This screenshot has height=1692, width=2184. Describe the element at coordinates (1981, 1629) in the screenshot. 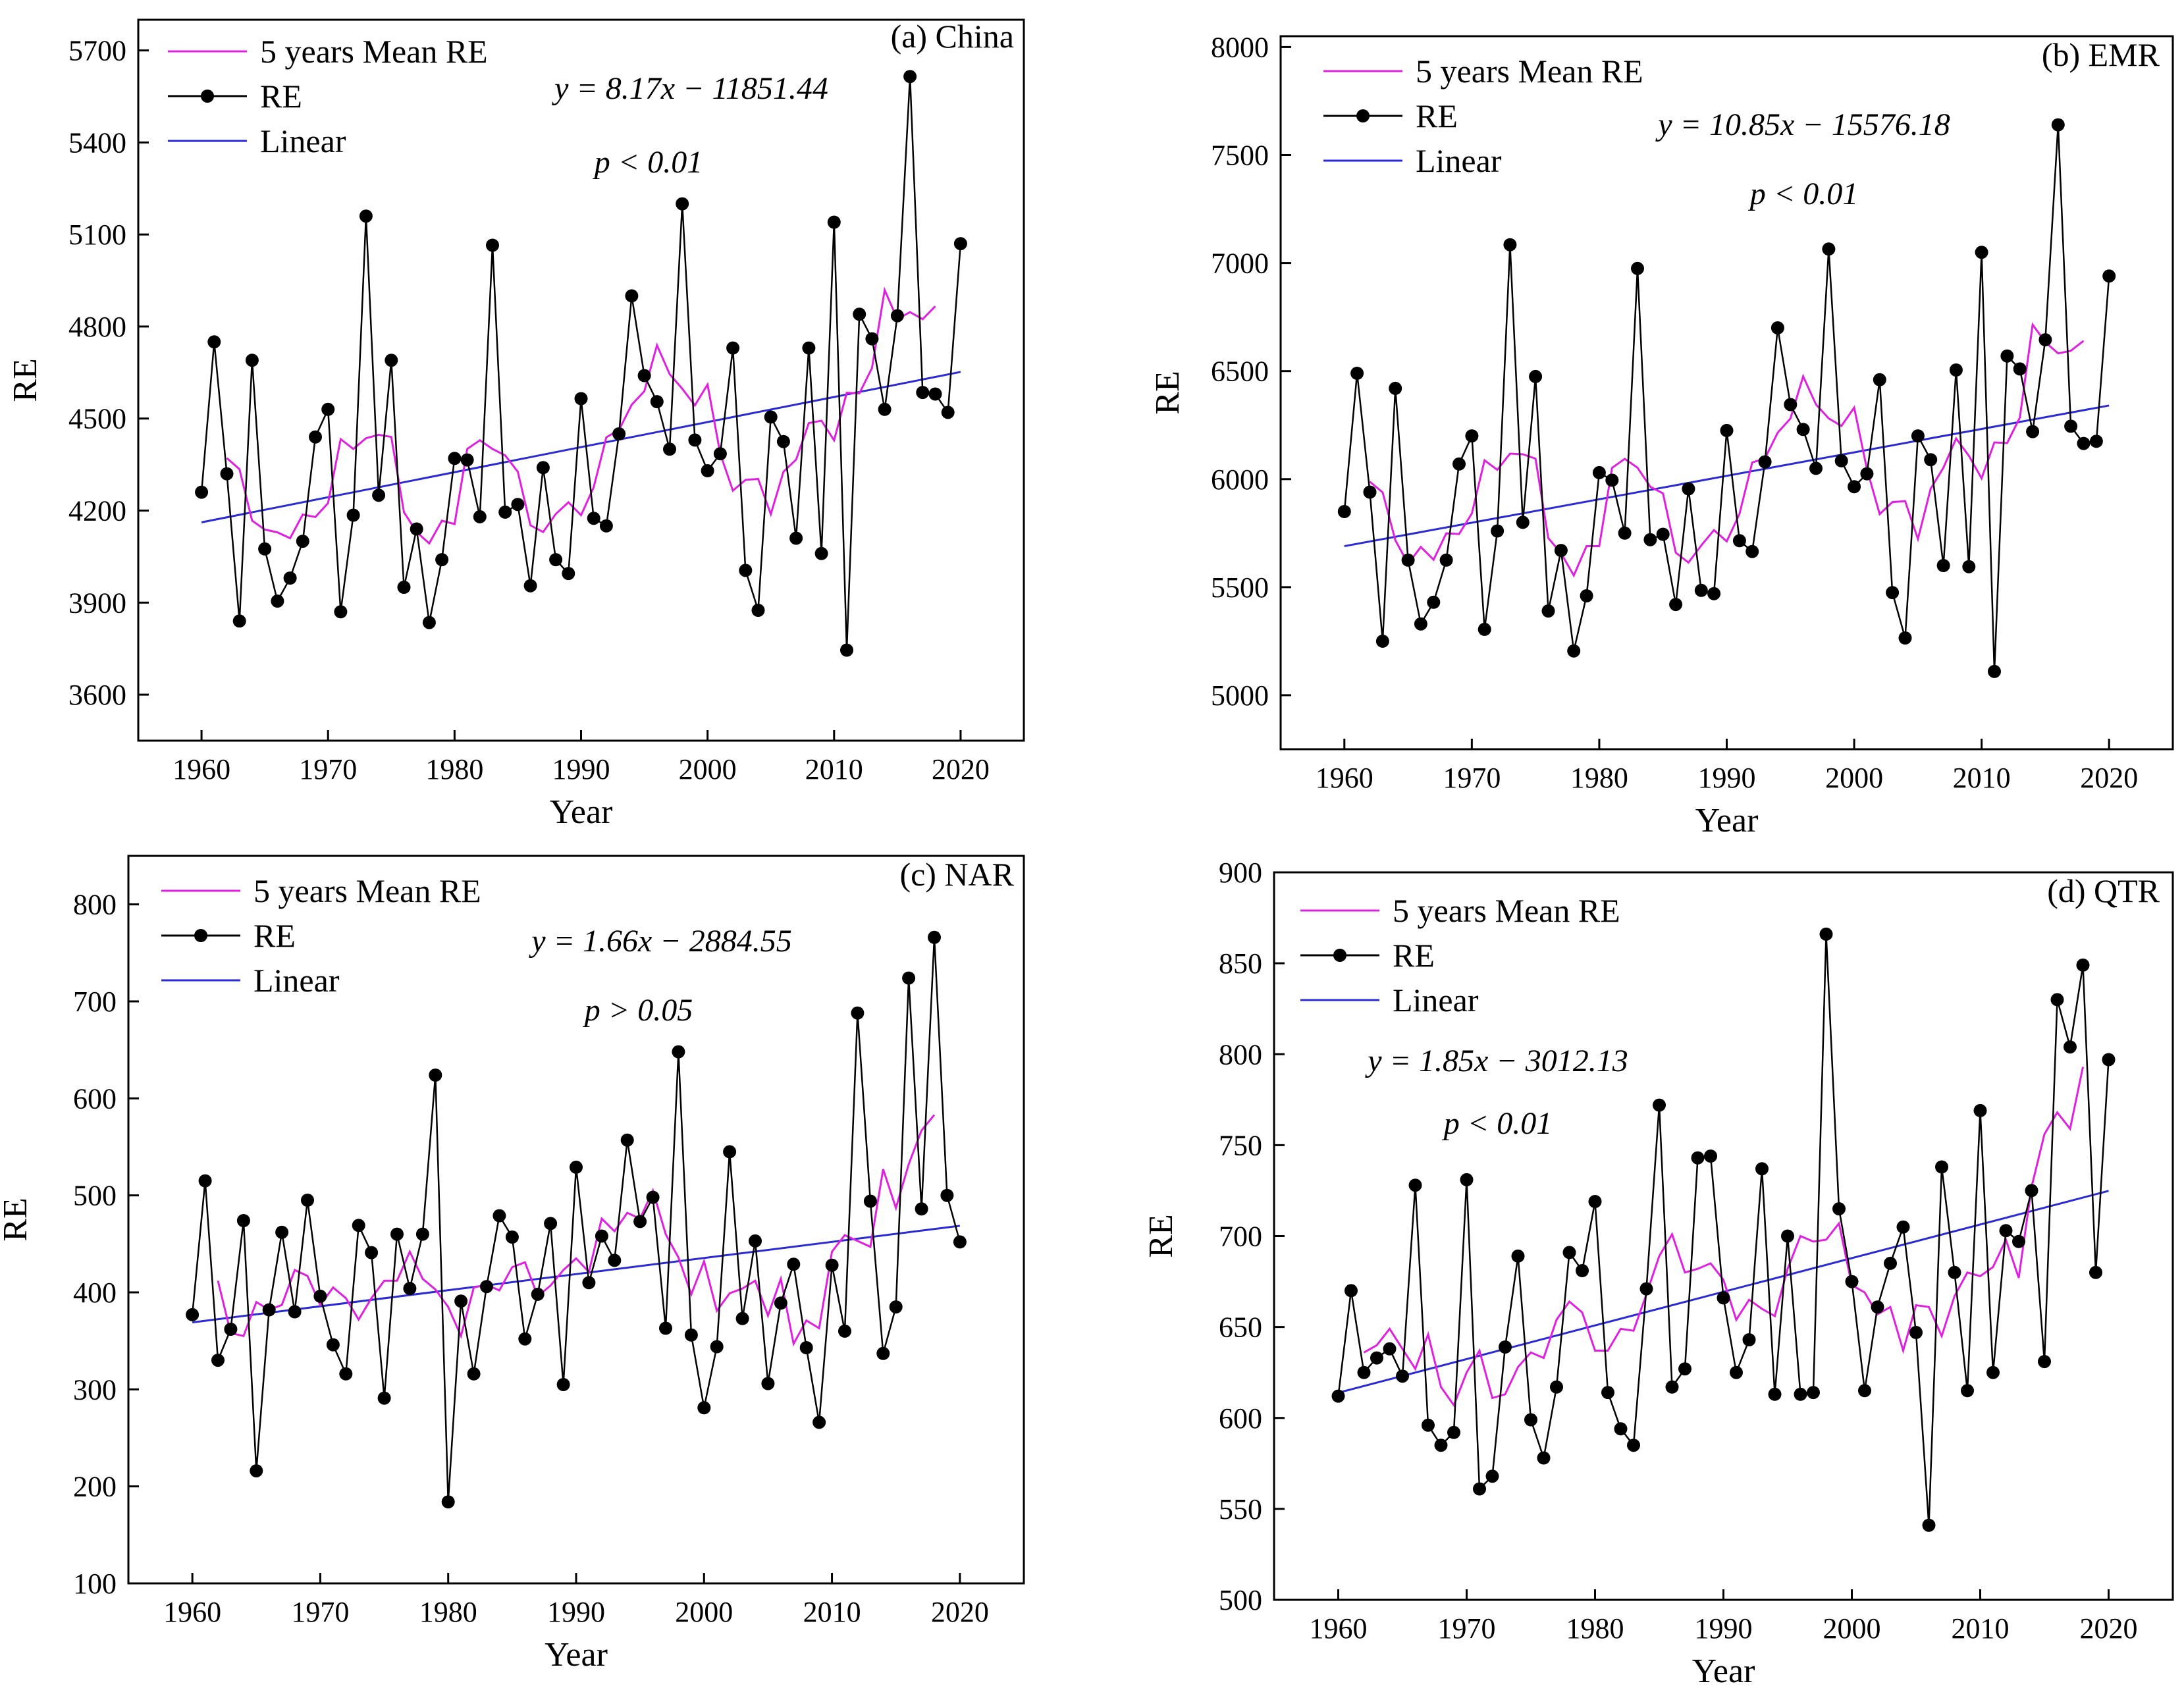

I see `x-tick-label: 2010` at that location.